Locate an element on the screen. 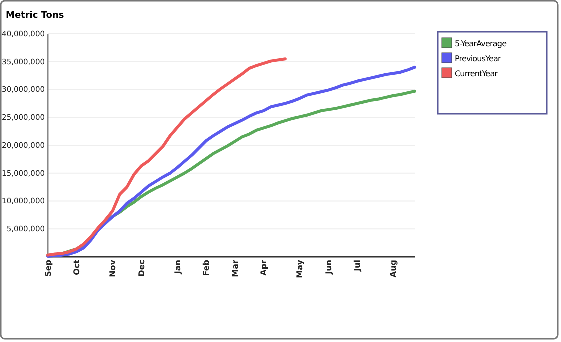 The image size is (561, 342). x-tick-label: Feb is located at coordinates (207, 268).